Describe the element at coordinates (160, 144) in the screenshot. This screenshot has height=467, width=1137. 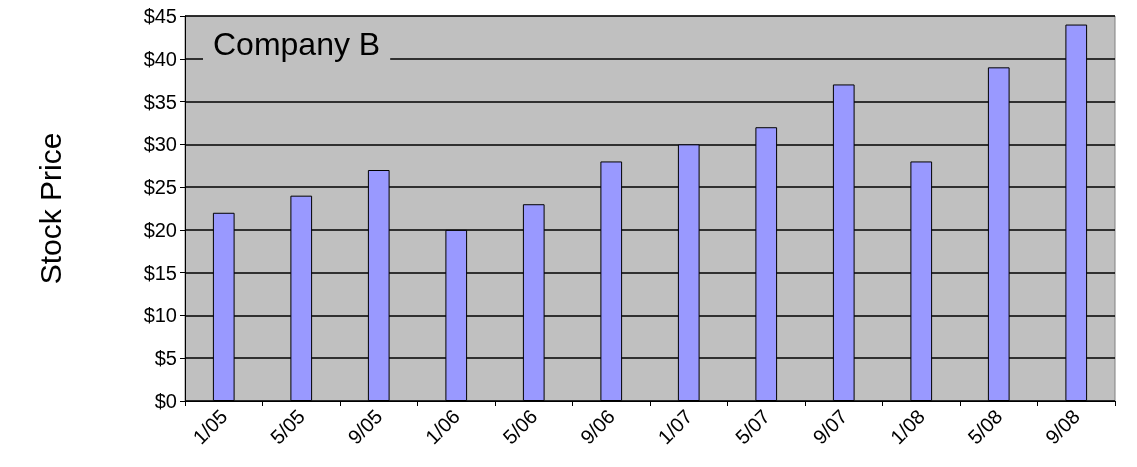
I see `y-tick-label: $30` at that location.